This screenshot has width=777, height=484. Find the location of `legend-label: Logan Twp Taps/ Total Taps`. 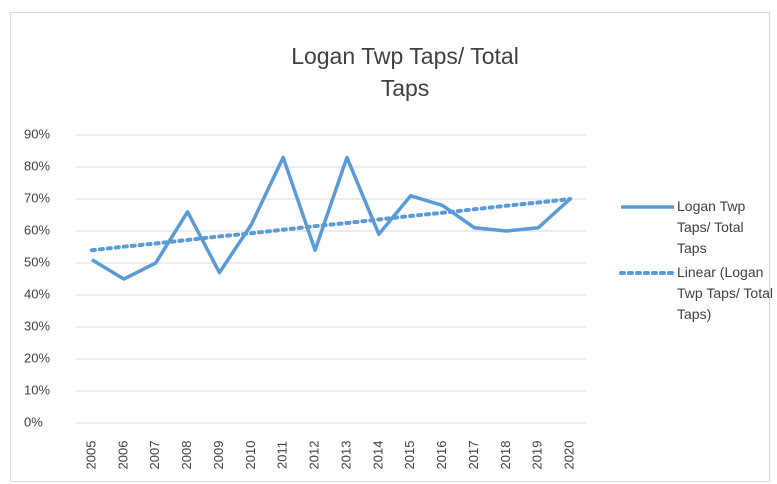

legend-label: Logan Twp Taps/ Total Taps is located at coordinates (711, 227).